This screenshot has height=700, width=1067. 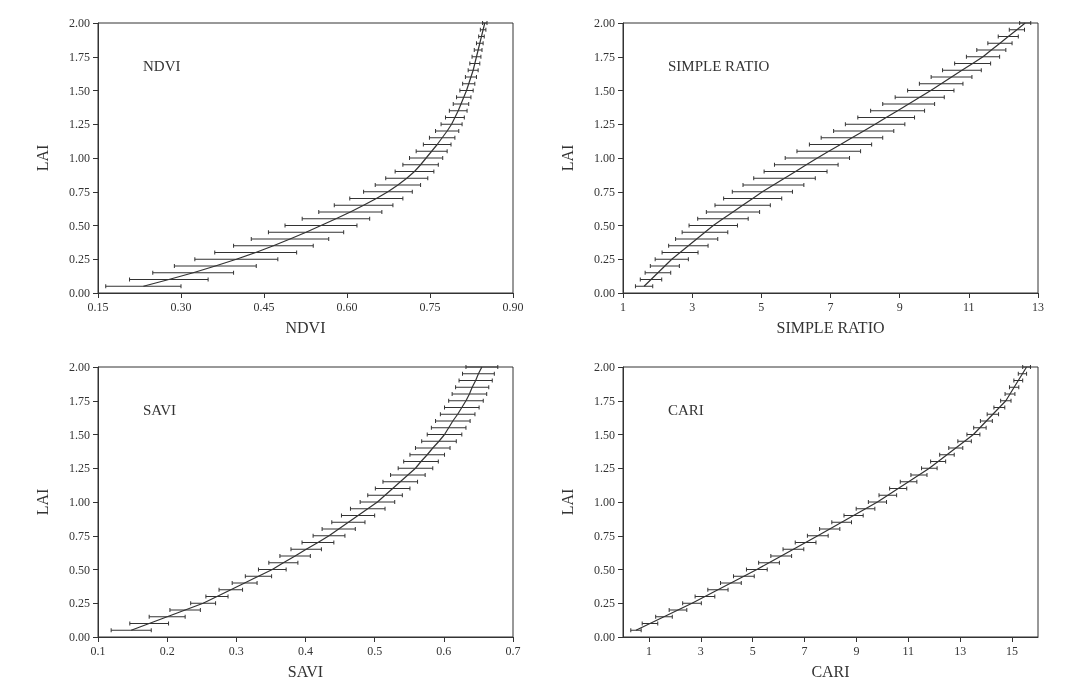 What do you see at coordinates (513, 651) in the screenshot?
I see `x-tick-label: 0.7` at bounding box center [513, 651].